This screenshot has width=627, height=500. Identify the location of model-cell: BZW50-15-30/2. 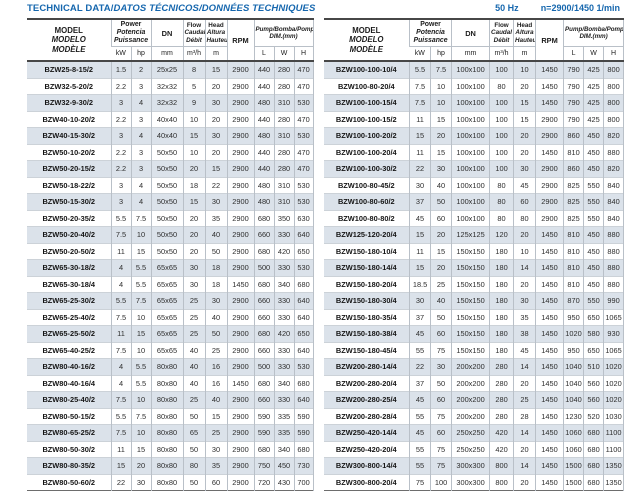
(69, 201).